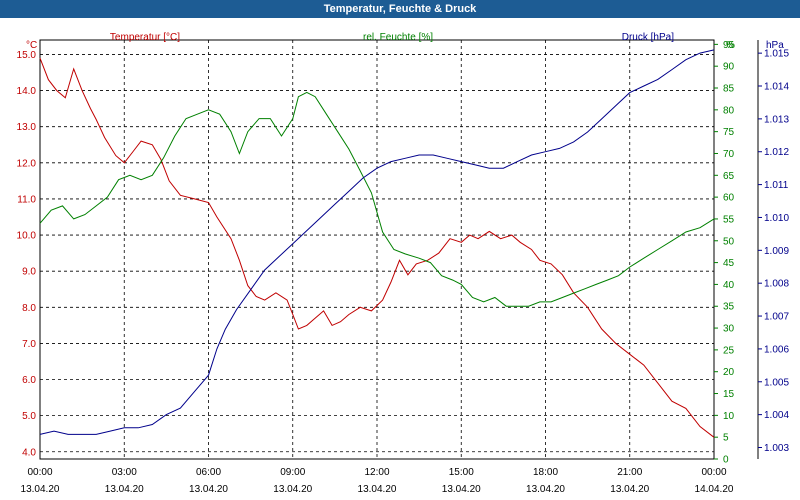 Image resolution: width=800 pixels, height=500 pixels. Describe the element at coordinates (776, 448) in the screenshot. I see `y-tick-label-pressure: 1.003` at that location.